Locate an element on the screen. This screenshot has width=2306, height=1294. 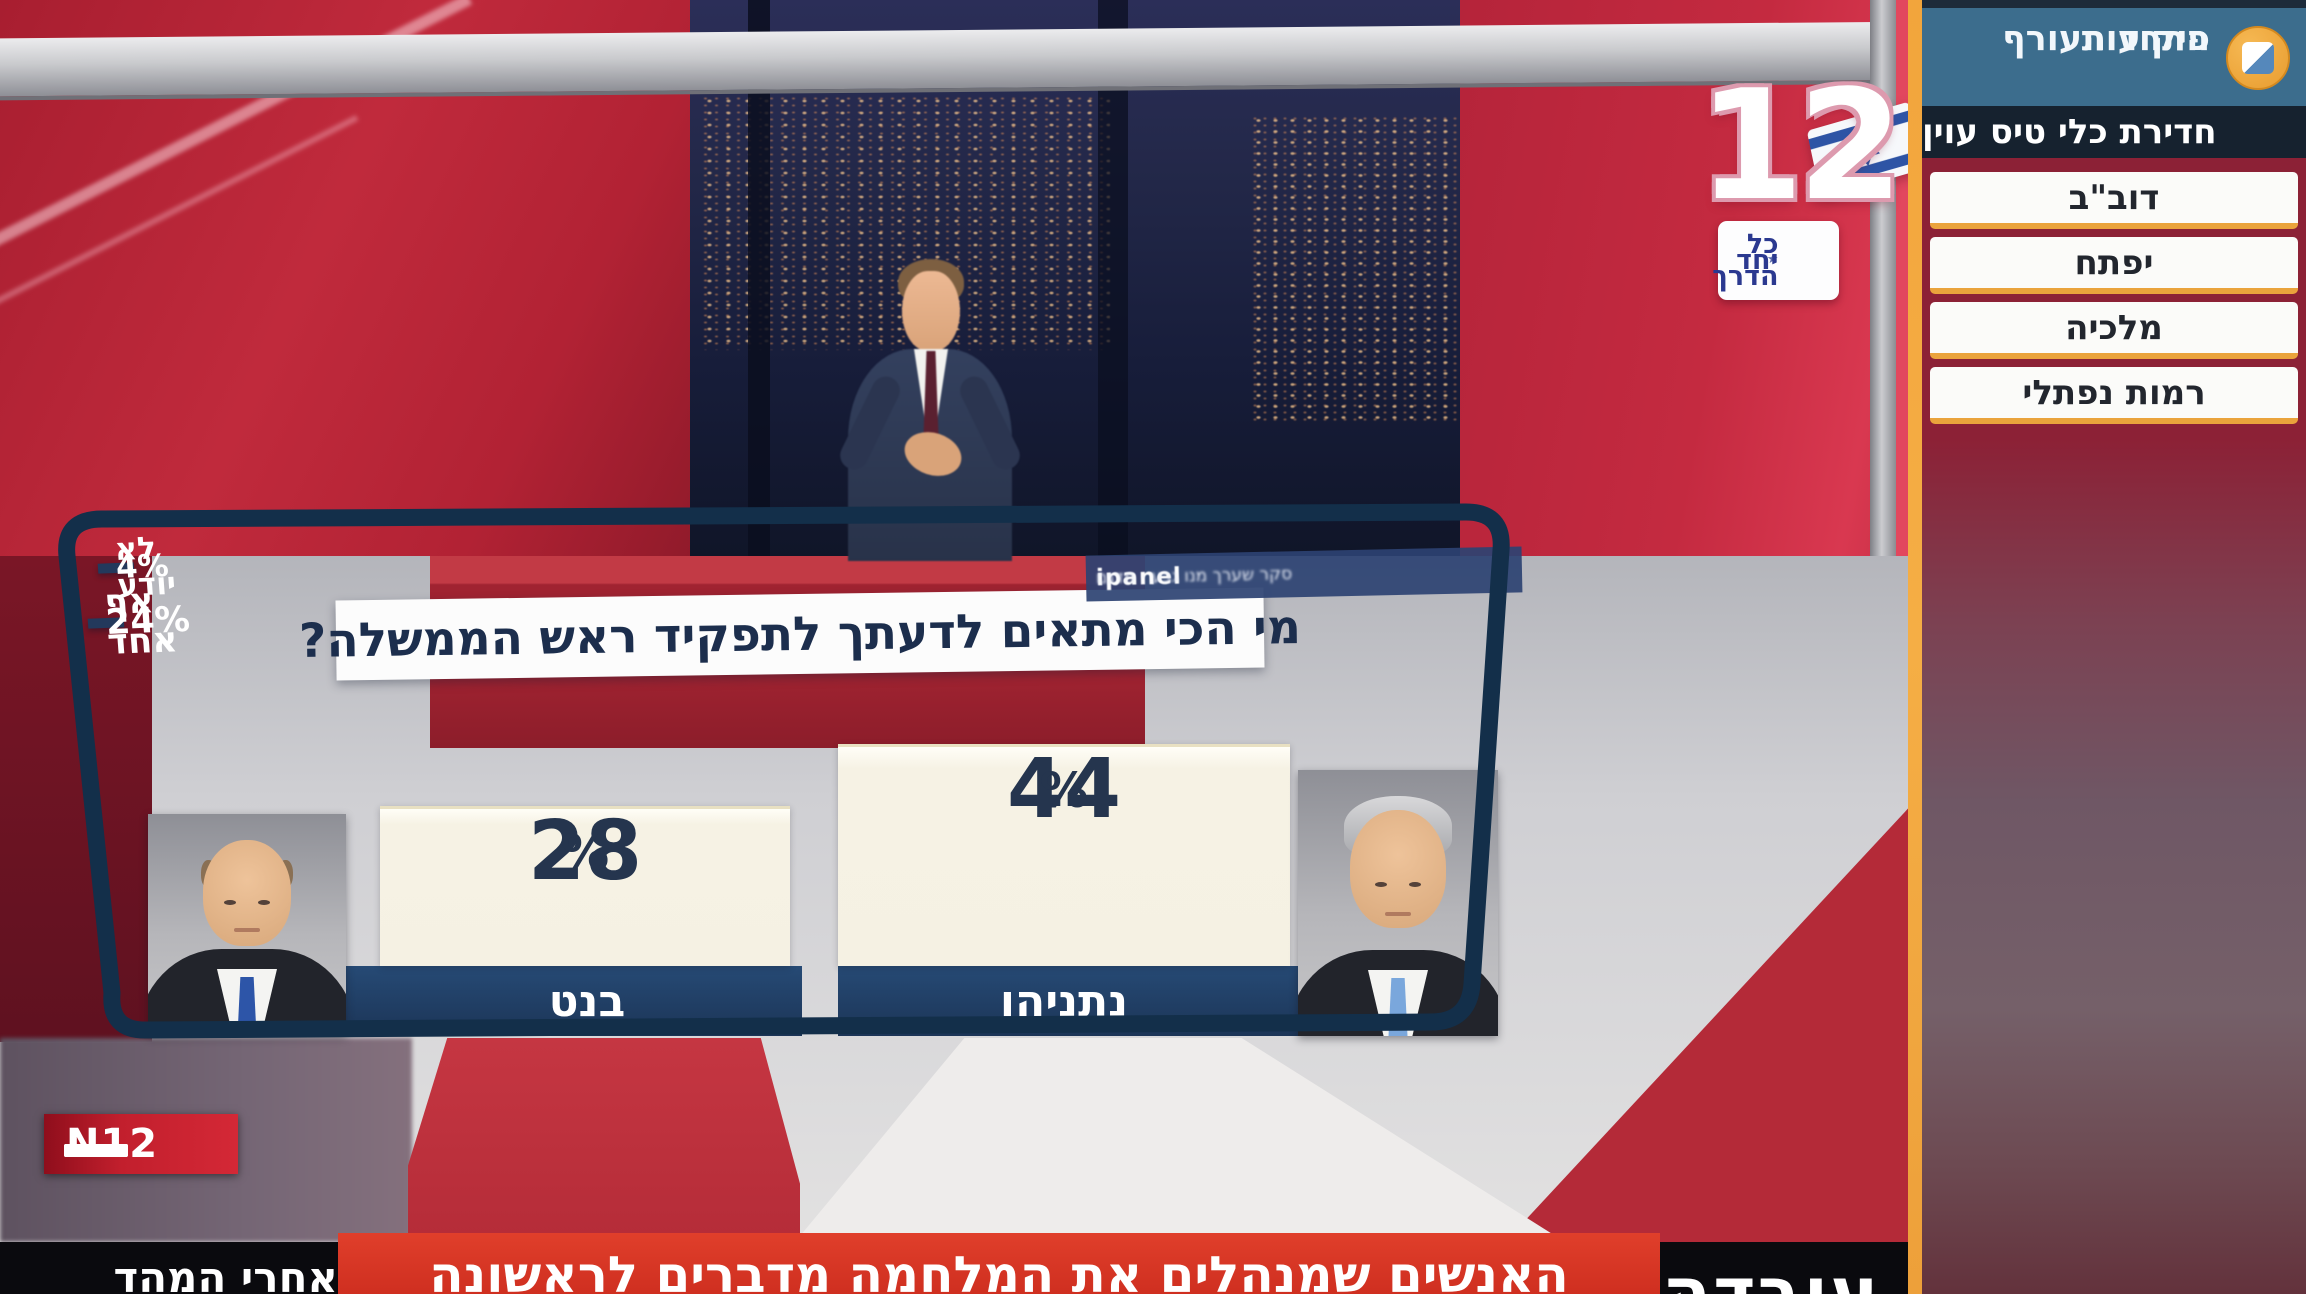
home-front-command-emblem is located at coordinates (2258, 58).